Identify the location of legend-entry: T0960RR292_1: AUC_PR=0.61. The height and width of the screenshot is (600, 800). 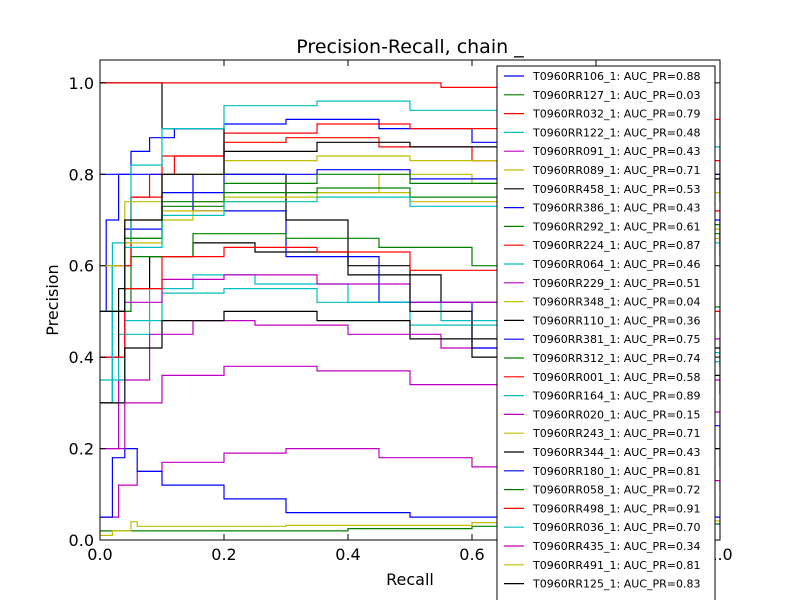
(616, 226).